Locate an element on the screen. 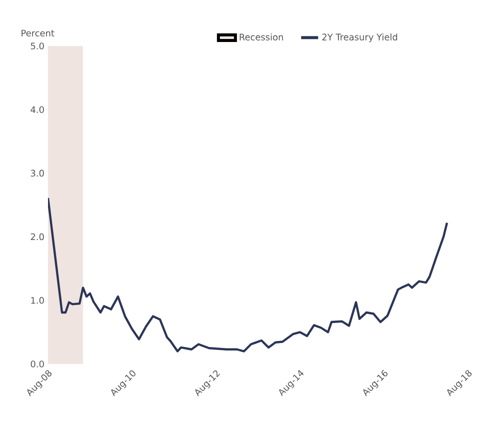  y-tick-label: 2.0 is located at coordinates (37, 236).